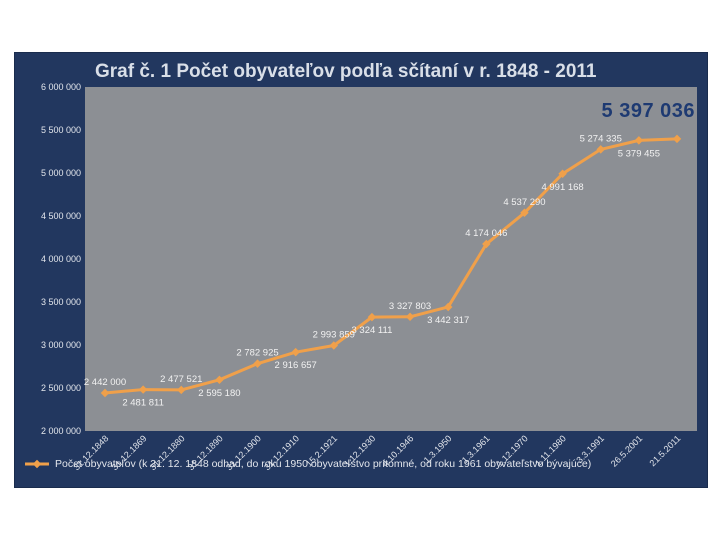  I want to click on legend-marker, so click(37, 464).